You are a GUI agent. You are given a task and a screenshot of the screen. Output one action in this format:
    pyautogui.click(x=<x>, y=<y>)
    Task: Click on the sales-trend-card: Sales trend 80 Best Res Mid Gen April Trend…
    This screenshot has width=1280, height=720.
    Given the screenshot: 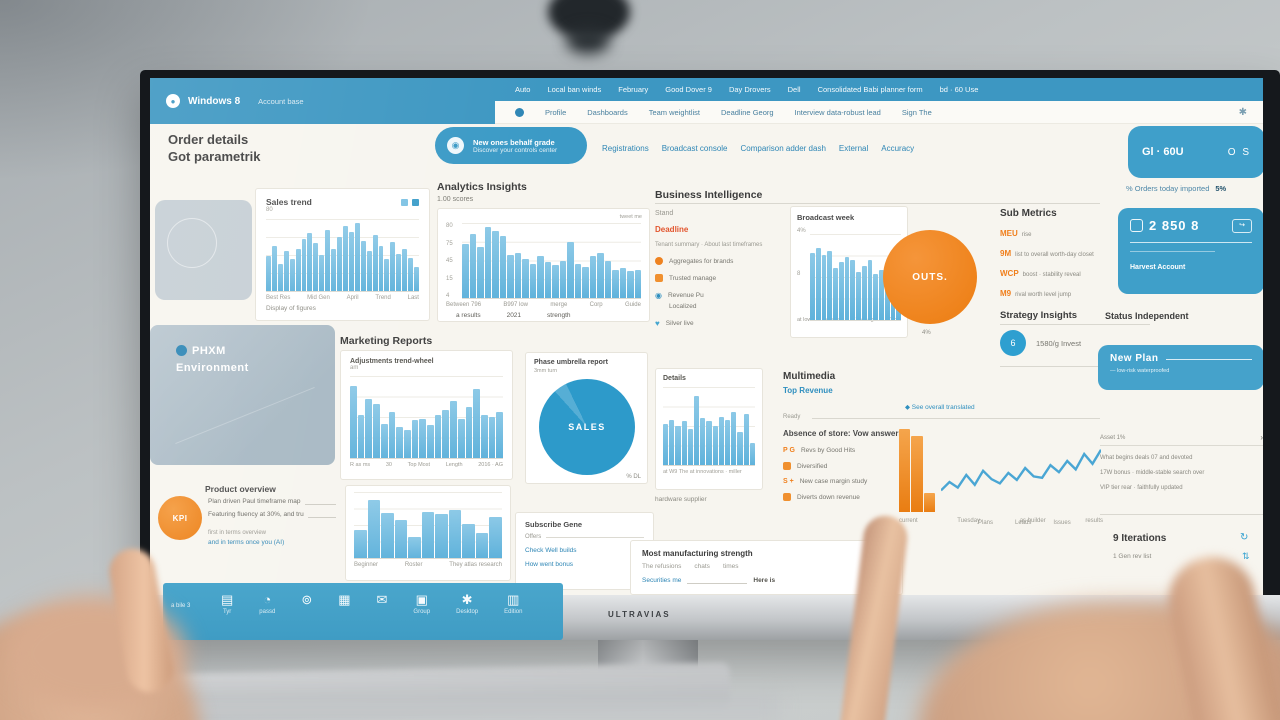 What is the action you would take?
    pyautogui.click(x=342, y=254)
    